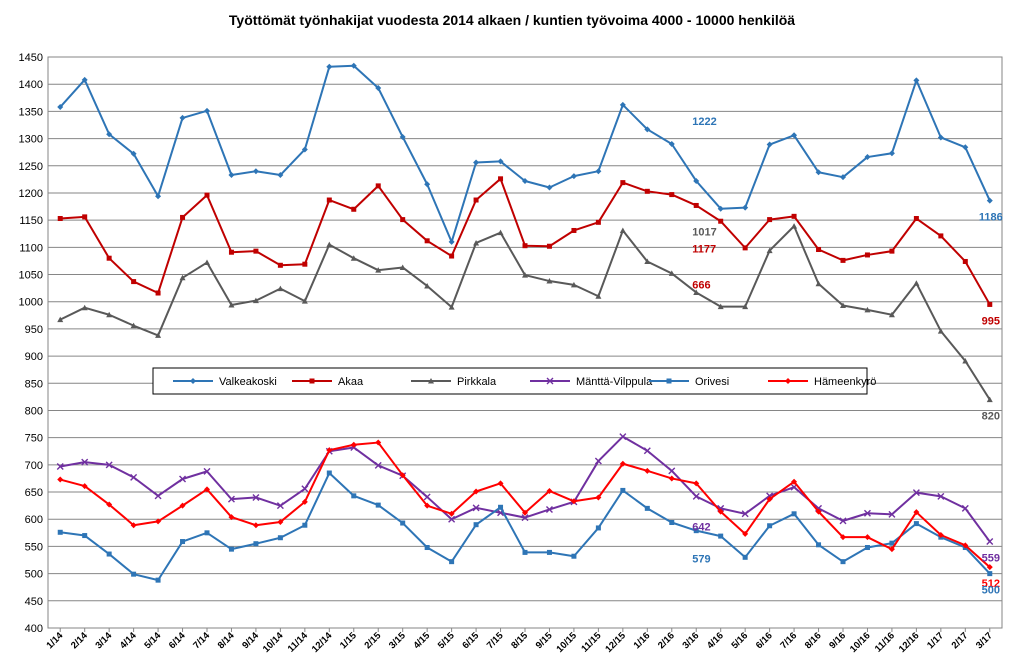 This screenshot has height=669, width=1024. I want to click on x-tick-label: 4/16, so click(715, 640).